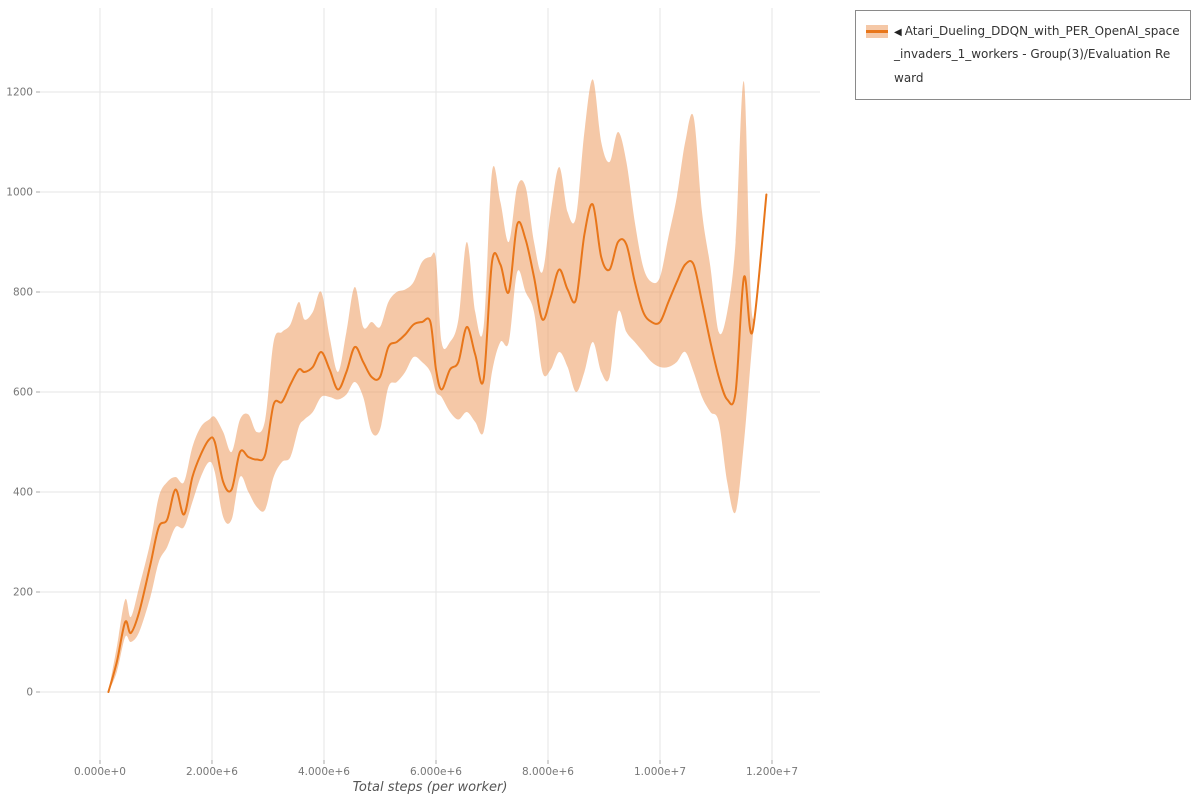 Image resolution: width=1200 pixels, height=800 pixels. What do you see at coordinates (19, 93) in the screenshot?
I see `svg-text: 1200` at bounding box center [19, 93].